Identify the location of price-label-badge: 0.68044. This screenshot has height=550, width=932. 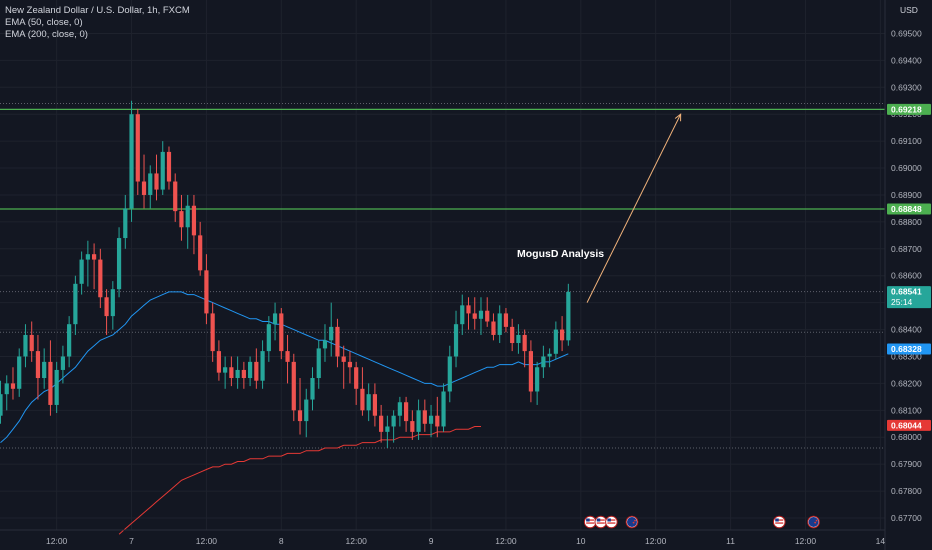
(909, 425).